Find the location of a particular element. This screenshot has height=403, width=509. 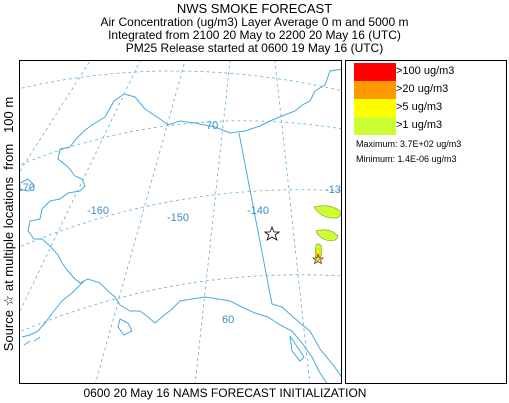

legend-item: >5 ug/m3 is located at coordinates (429, 108).